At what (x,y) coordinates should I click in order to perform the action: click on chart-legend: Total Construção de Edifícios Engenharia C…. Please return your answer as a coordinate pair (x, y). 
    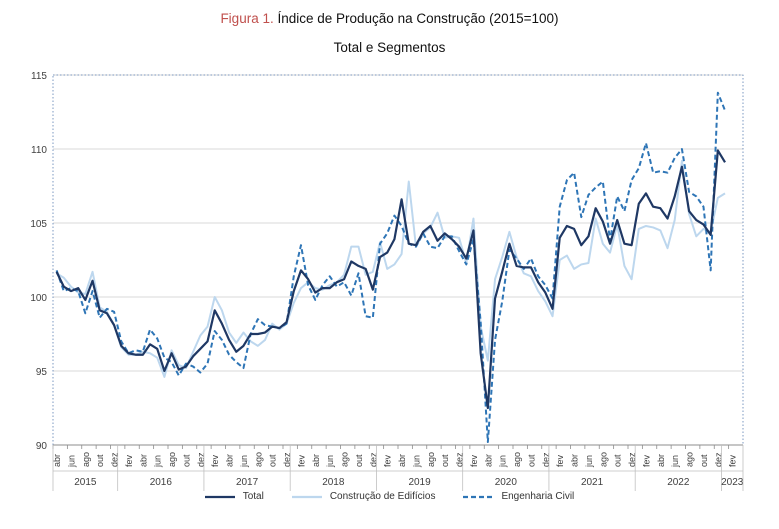
    Looking at the image, I should click on (389, 496).